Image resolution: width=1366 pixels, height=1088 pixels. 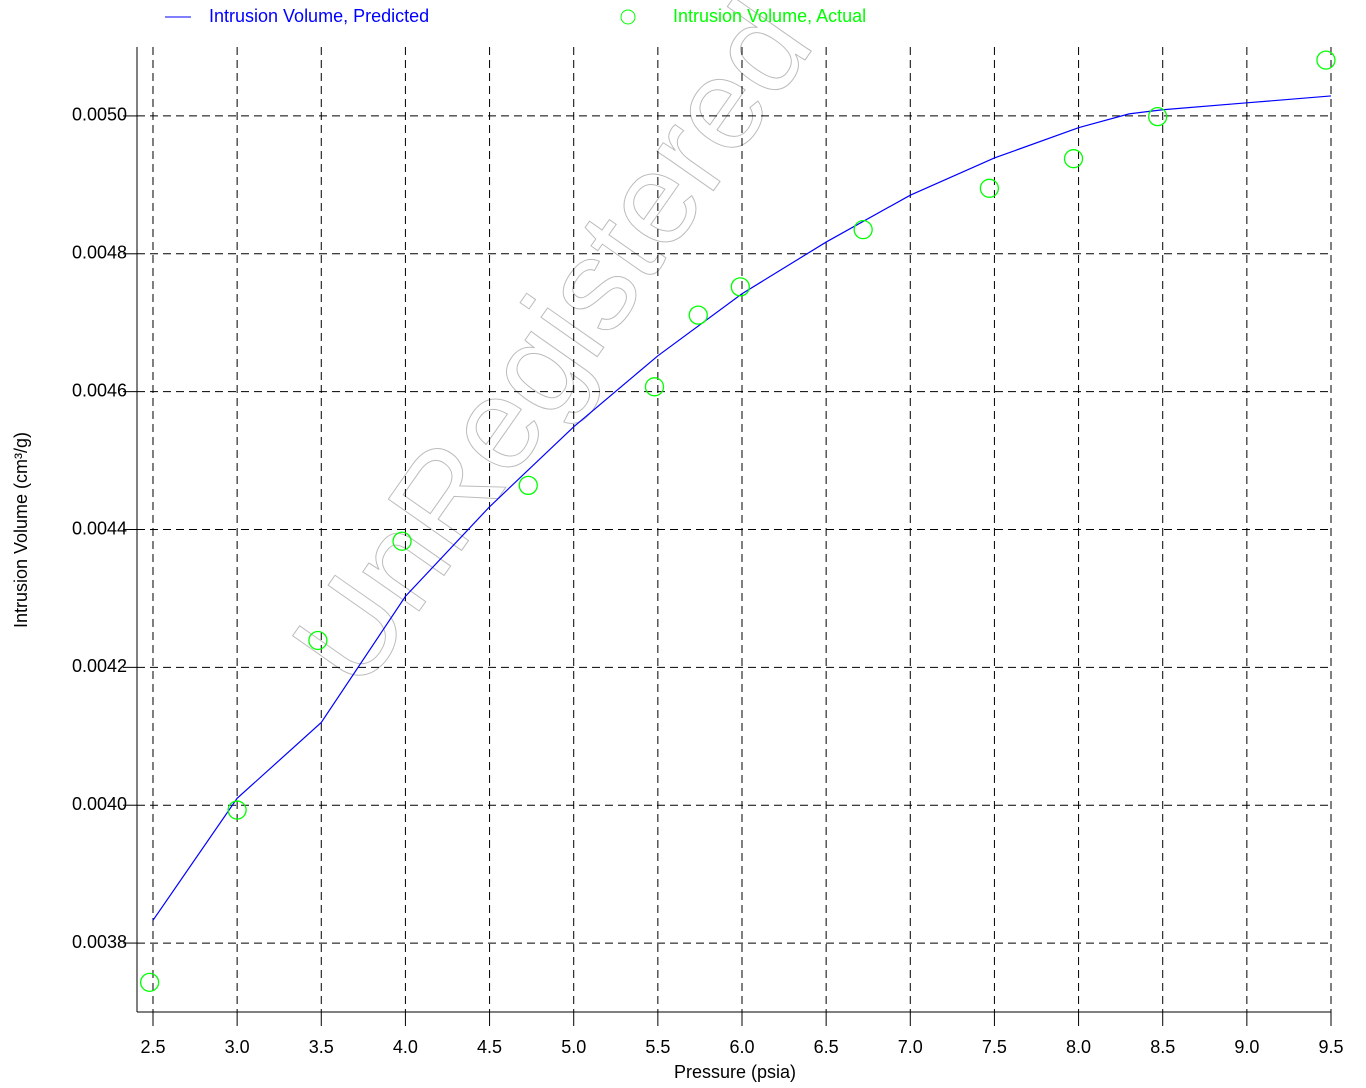 What do you see at coordinates (769, 16) in the screenshot?
I see `legend-label: Intrusion Volume, Actual` at bounding box center [769, 16].